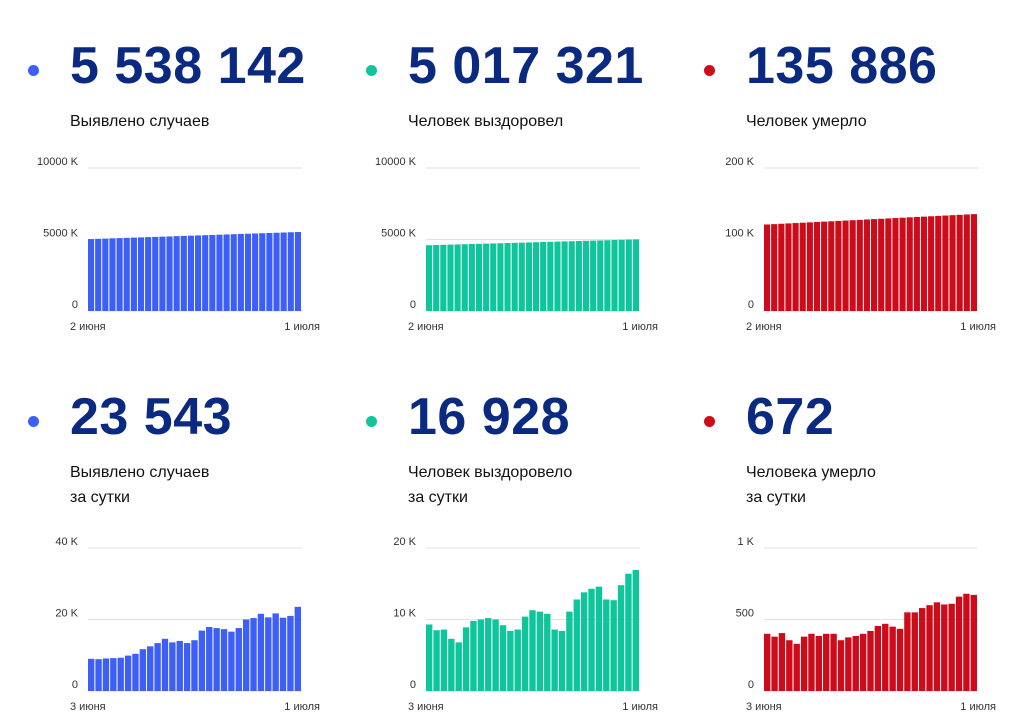 The height and width of the screenshot is (728, 1033). What do you see at coordinates (489, 417) in the screenshot?
I see `stat-value: 16 928` at bounding box center [489, 417].